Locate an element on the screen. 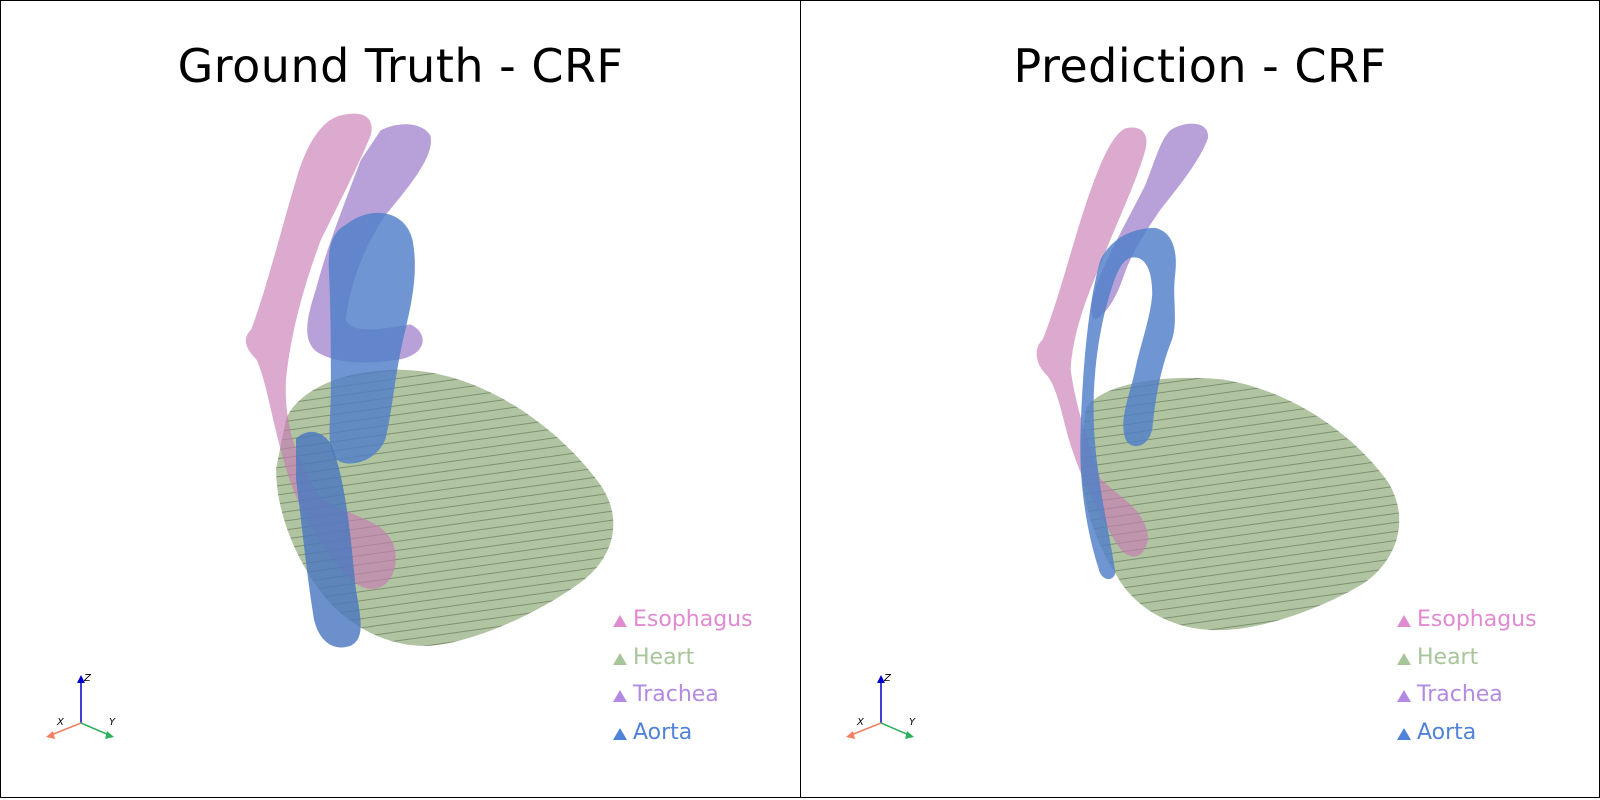 The image size is (1600, 800). heart-mesh is located at coordinates (1240, 504).